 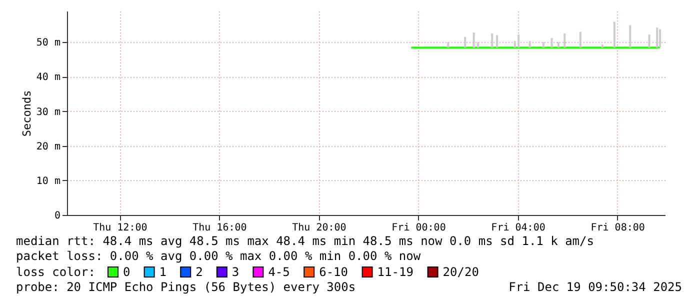 I want to click on text: median rtt: 48.4 ms avg 48.5 ms max 48.4 ms min 48.5 ms now 0.0 ms sd 1.1 k am/s, so click(x=305, y=241).